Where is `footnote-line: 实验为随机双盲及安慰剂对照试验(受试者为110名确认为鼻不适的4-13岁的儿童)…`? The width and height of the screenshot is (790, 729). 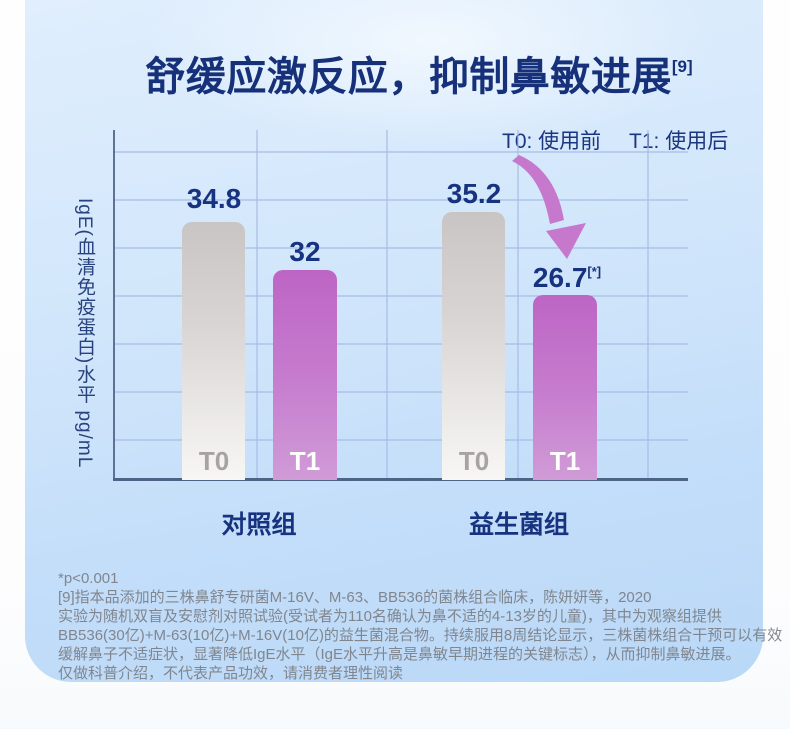 footnote-line: 实验为随机双盲及安慰剂对照试验(受试者为110名确认为鼻不适的4-13岁的儿童)… is located at coordinates (390, 616).